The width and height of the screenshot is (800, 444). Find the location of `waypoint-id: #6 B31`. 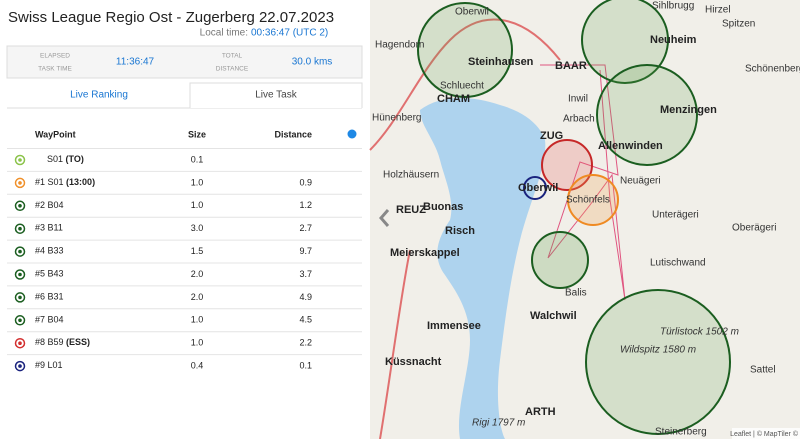

waypoint-id: #6 B31 is located at coordinates (49, 297).